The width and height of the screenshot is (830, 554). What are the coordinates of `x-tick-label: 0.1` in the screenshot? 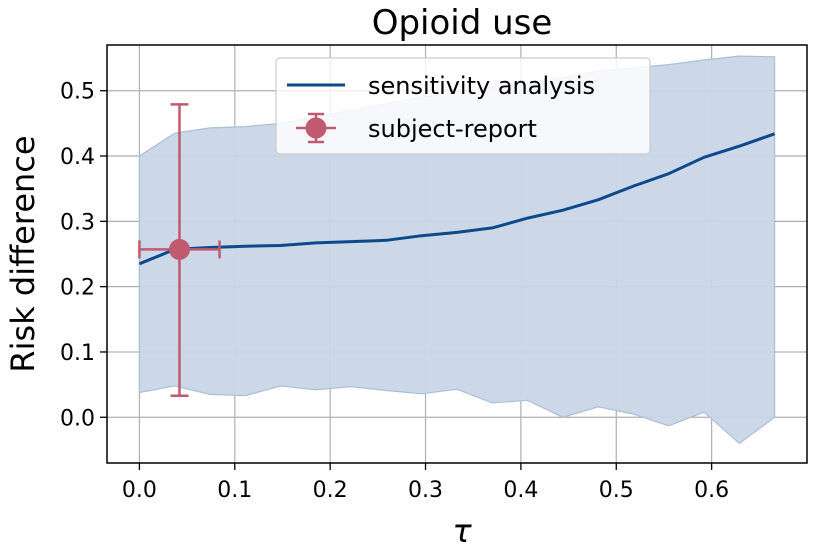 It's located at (234, 490).